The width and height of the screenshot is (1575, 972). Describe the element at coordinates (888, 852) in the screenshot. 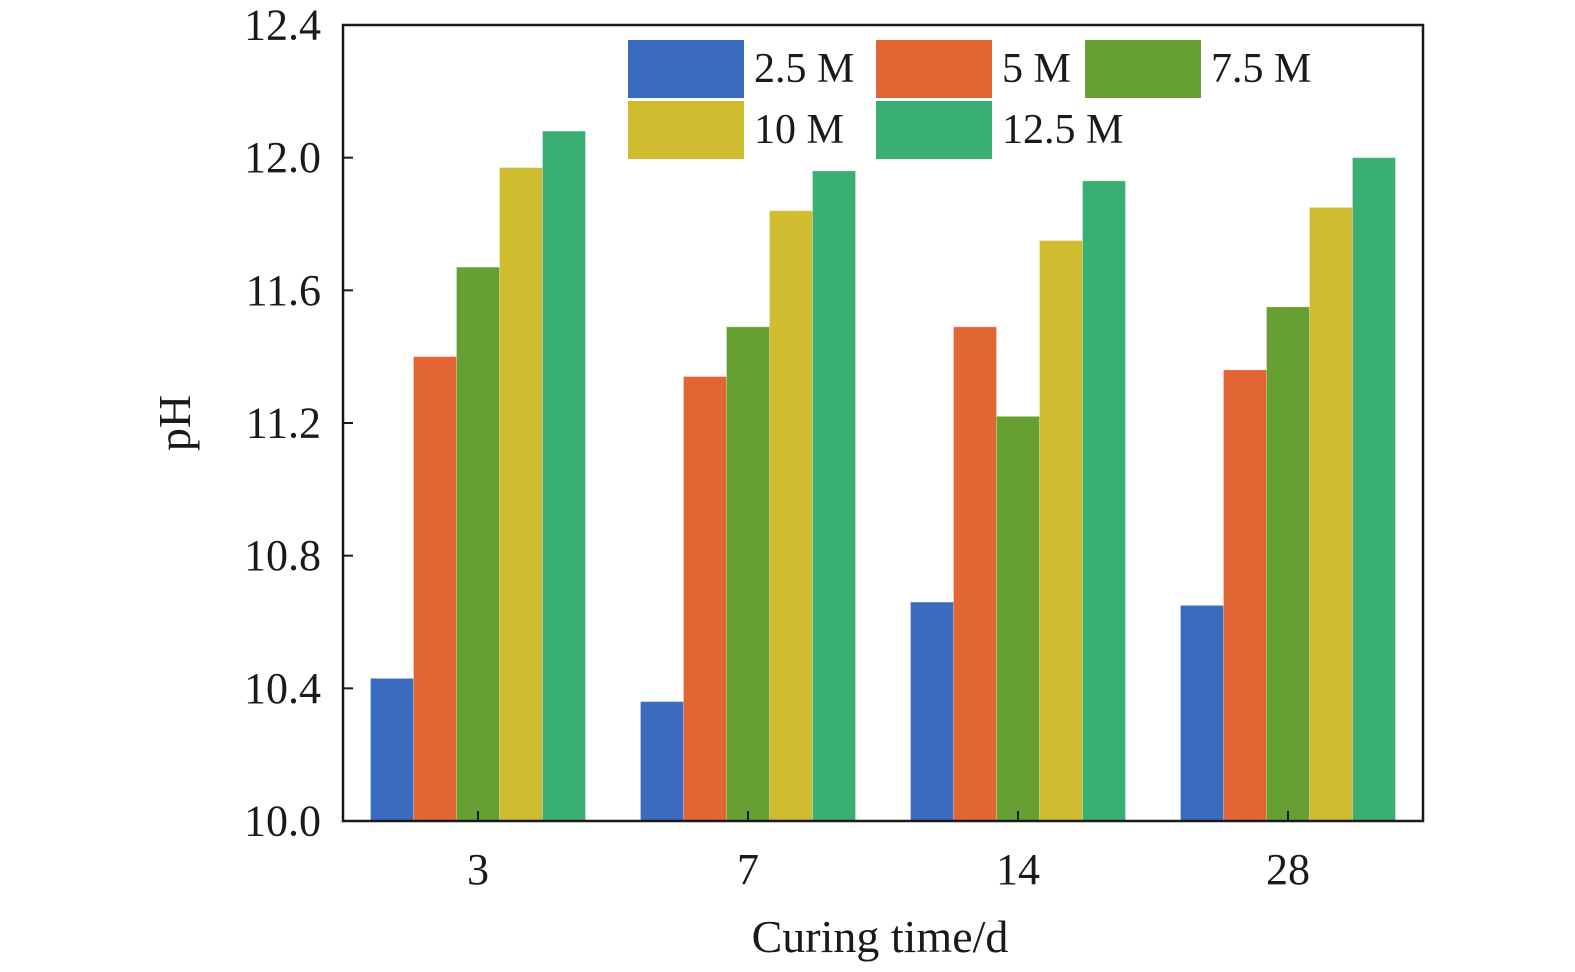

I see `x-axis: 3 7 14 28` at that location.